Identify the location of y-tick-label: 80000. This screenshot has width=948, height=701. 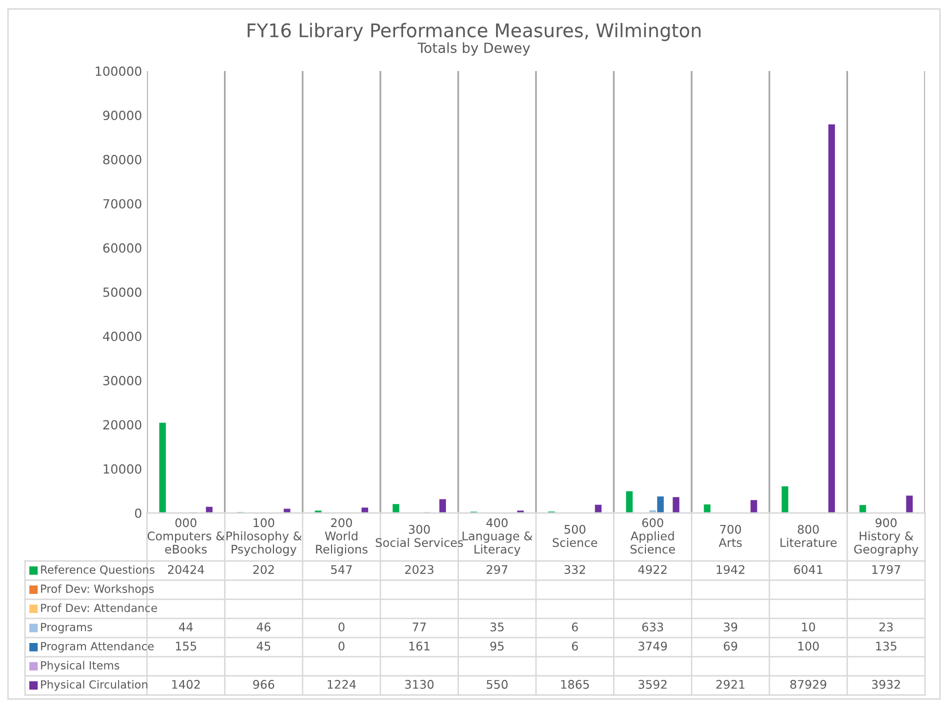
(122, 159).